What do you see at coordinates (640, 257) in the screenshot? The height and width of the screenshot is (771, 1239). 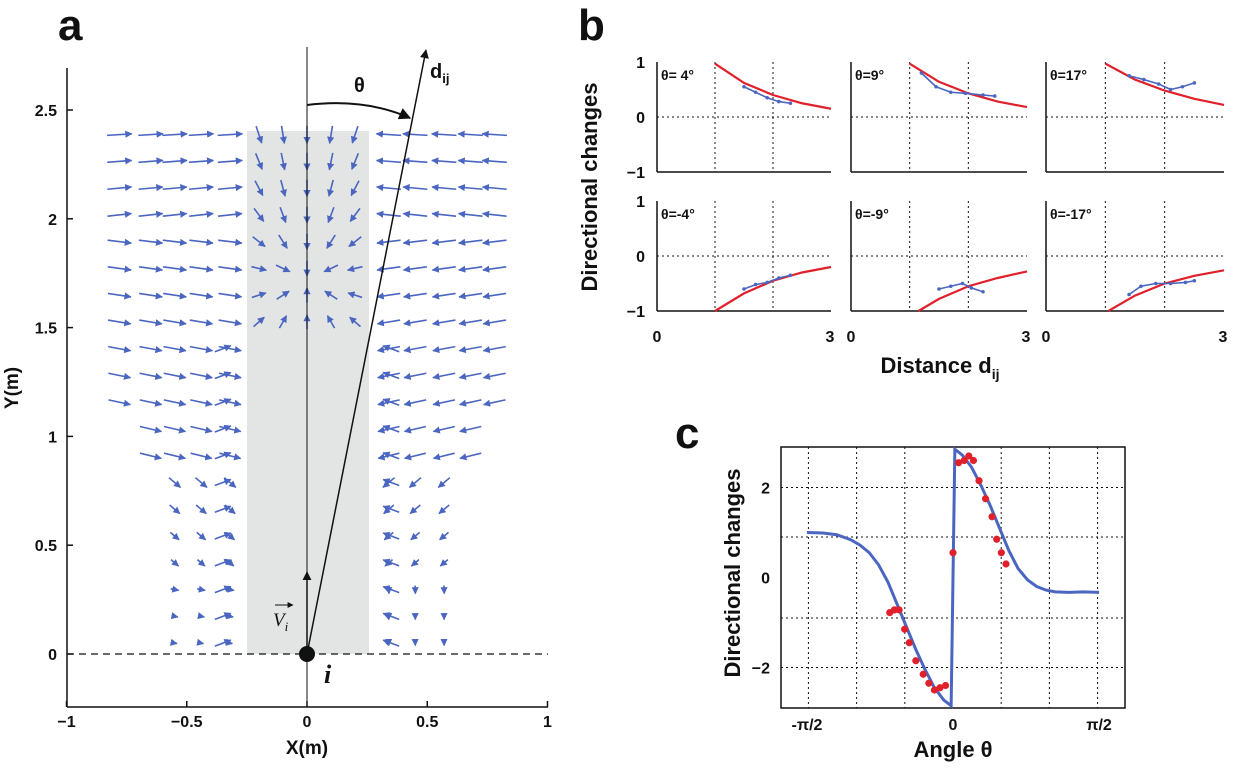 I see `panel-b-ytick-label: 0` at bounding box center [640, 257].